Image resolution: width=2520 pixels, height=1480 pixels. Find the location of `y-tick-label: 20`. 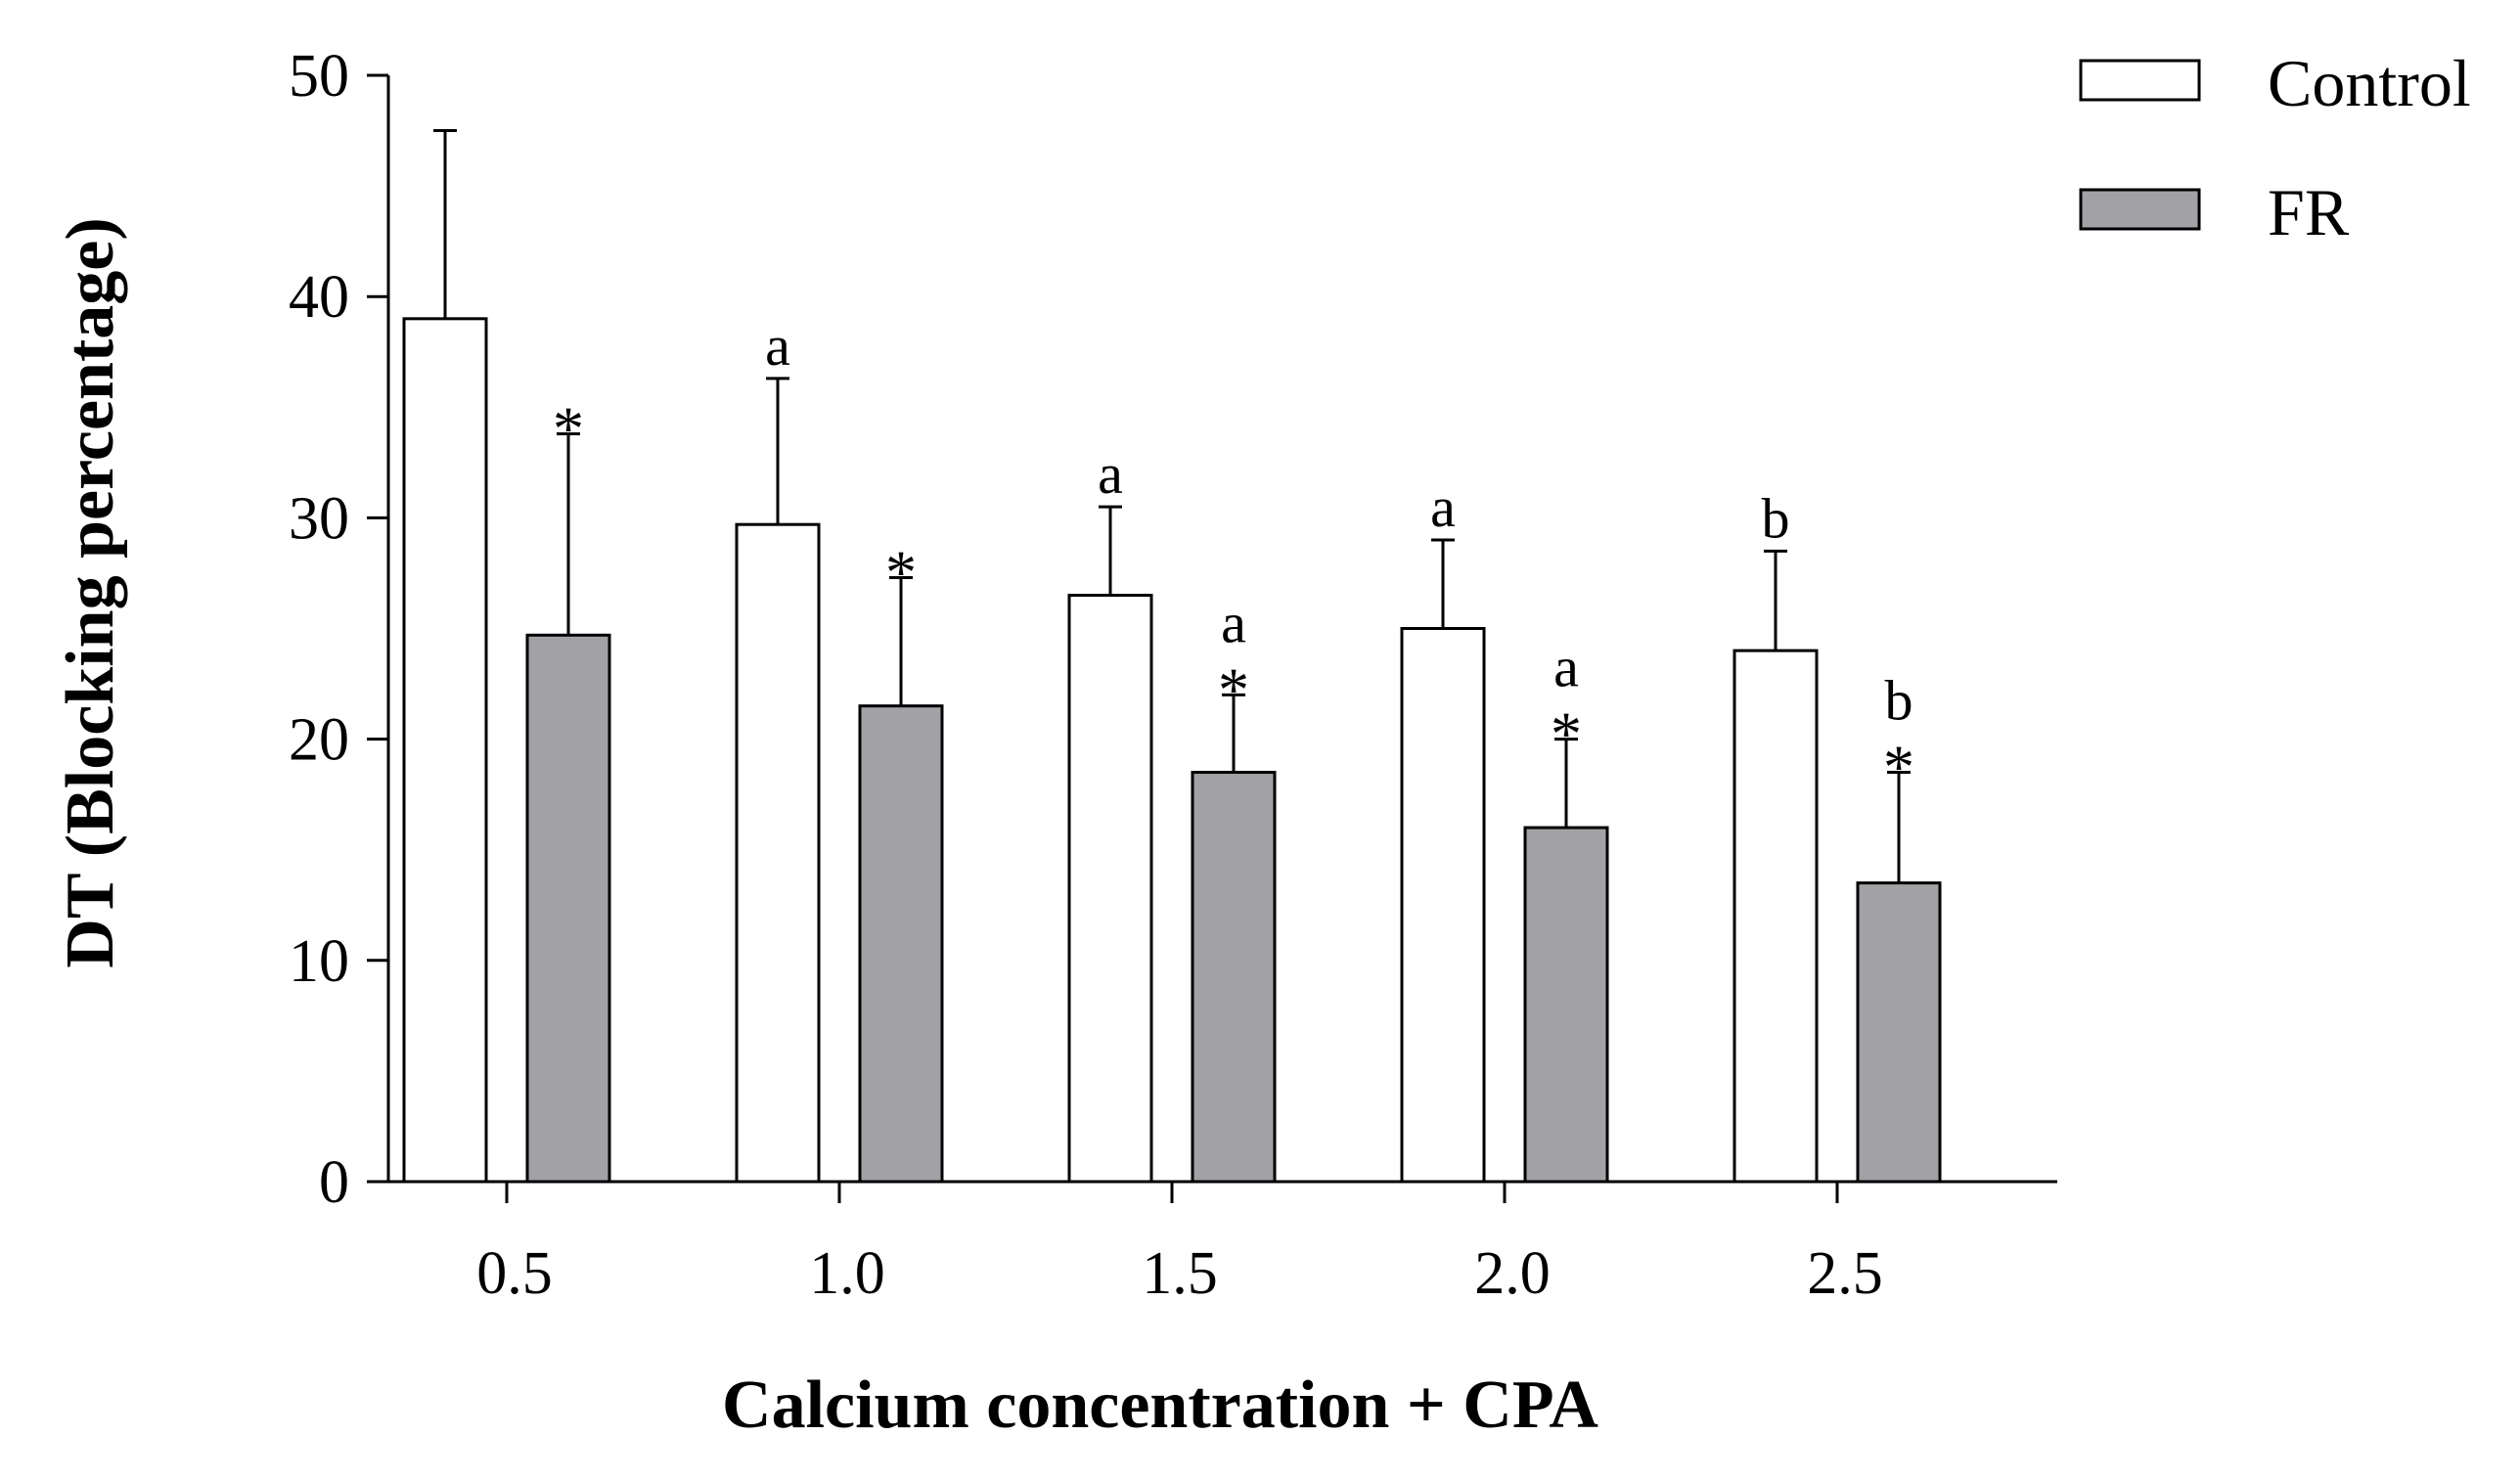

y-tick-label: 20 is located at coordinates (319, 740).